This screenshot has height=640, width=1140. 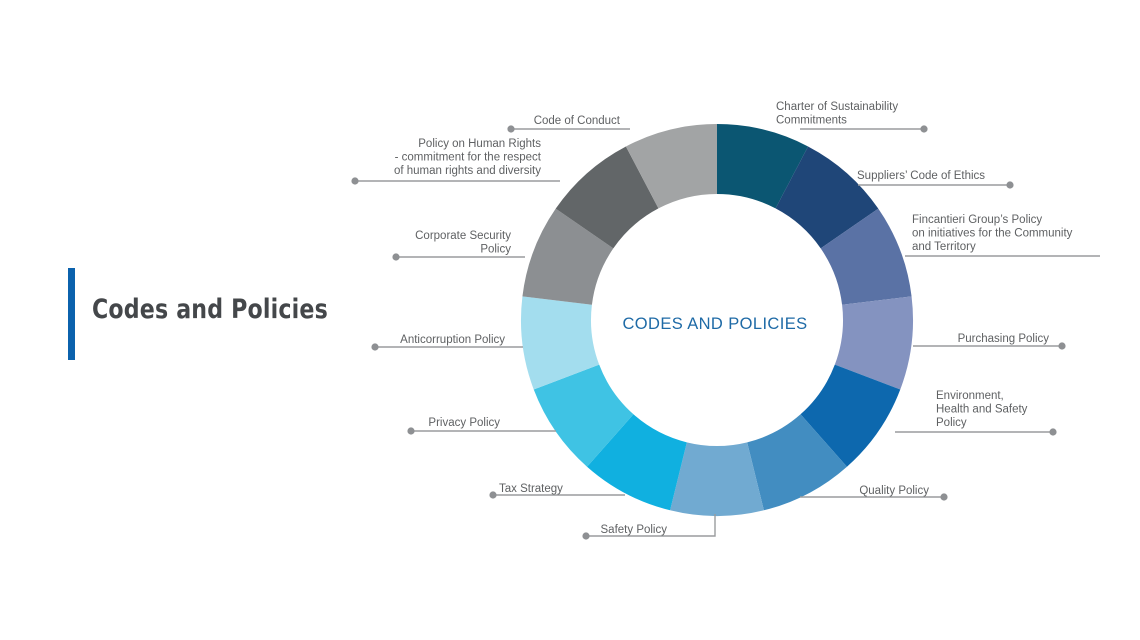 What do you see at coordinates (977, 220) in the screenshot?
I see `label-line: Fincantieri Group’s Policy` at bounding box center [977, 220].